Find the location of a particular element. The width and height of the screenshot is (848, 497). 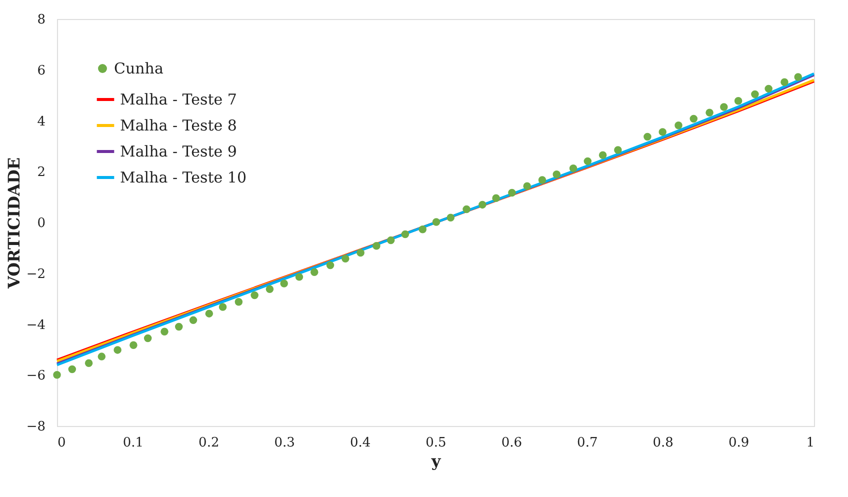

y-tick-label: 6 is located at coordinates (41, 70).